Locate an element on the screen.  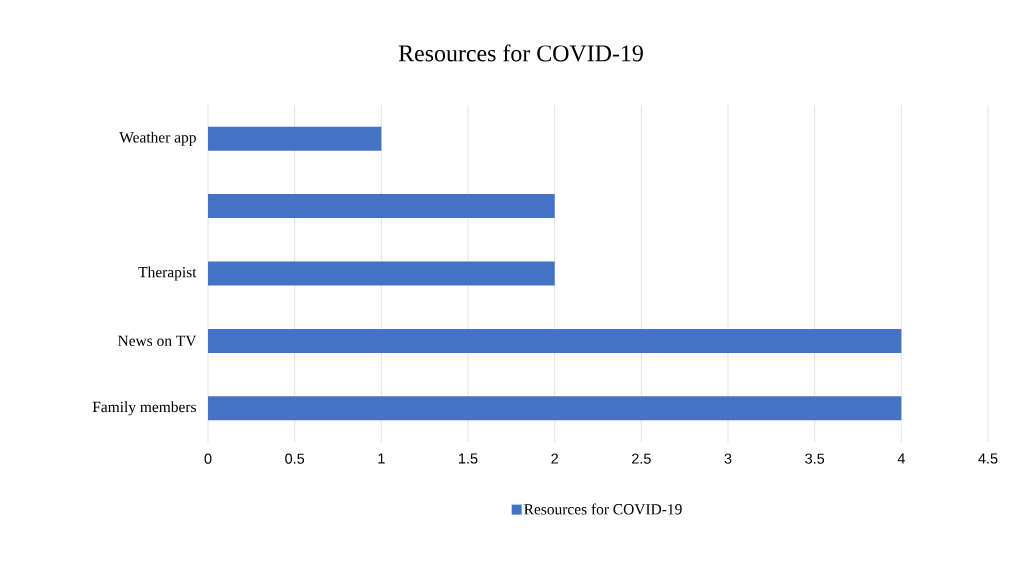
x-tick-label: 4.5 is located at coordinates (988, 458).